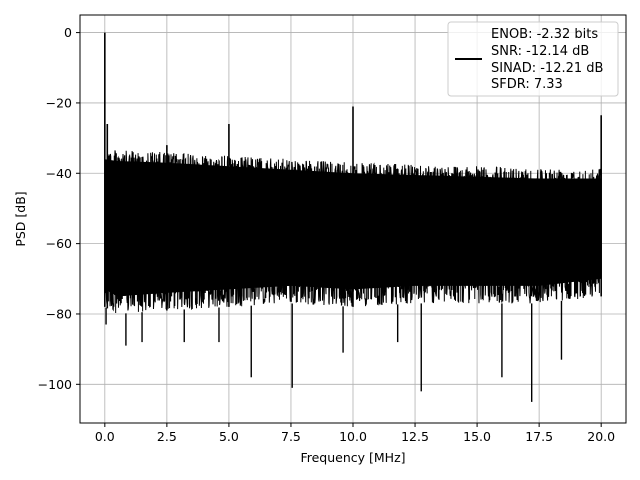 The image size is (640, 480). Describe the element at coordinates (59, 173) in the screenshot. I see `y-tick-label: −40` at that location.